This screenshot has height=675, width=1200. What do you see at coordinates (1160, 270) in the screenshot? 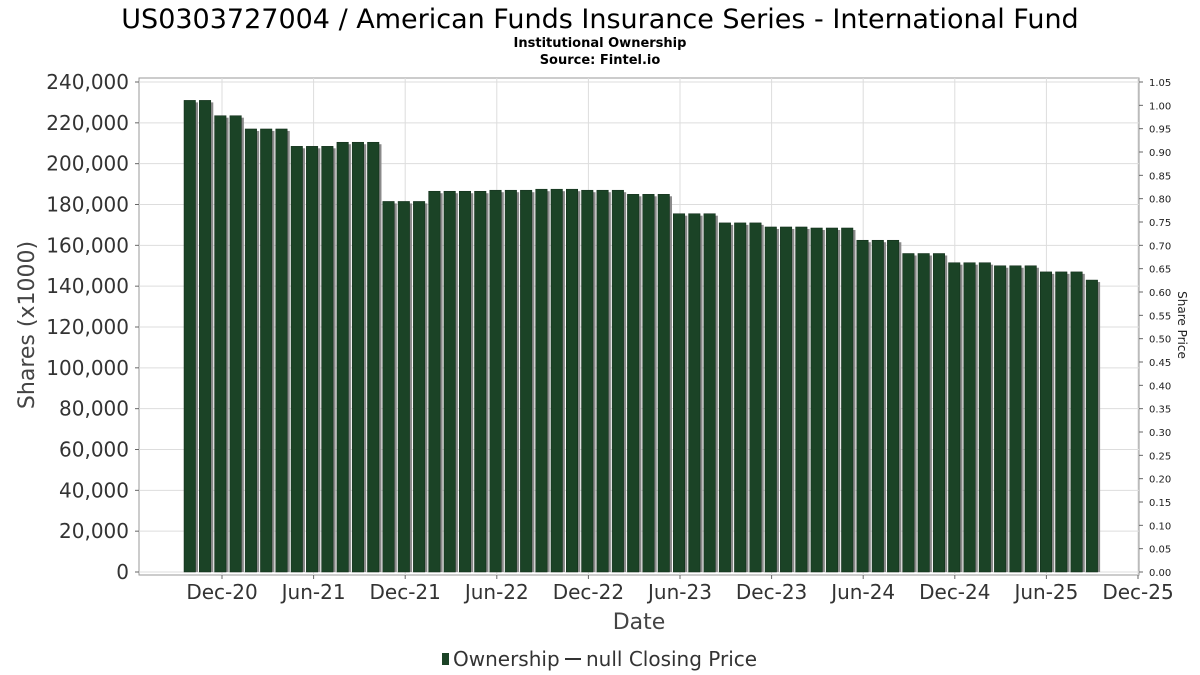
I see `y2-tick-label: 0.65` at bounding box center [1160, 270].